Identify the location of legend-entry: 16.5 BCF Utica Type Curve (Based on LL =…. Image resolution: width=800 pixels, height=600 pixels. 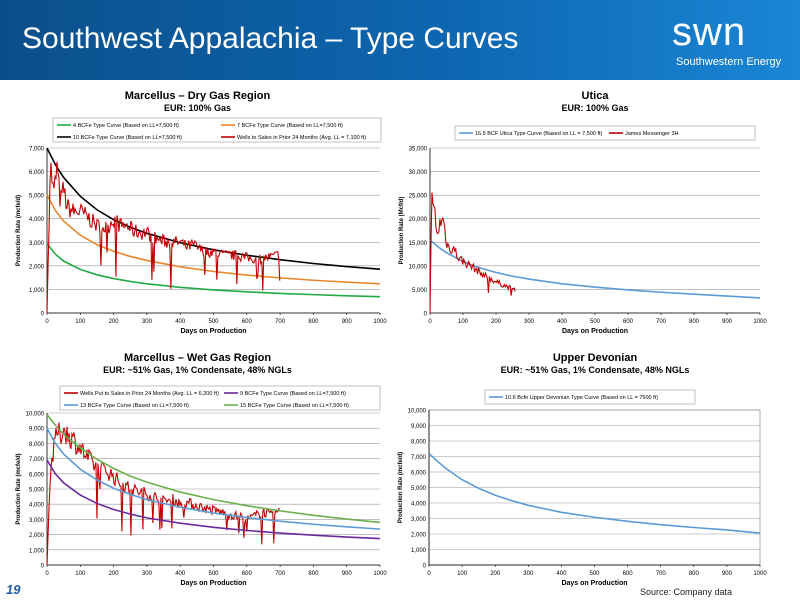
(539, 134).